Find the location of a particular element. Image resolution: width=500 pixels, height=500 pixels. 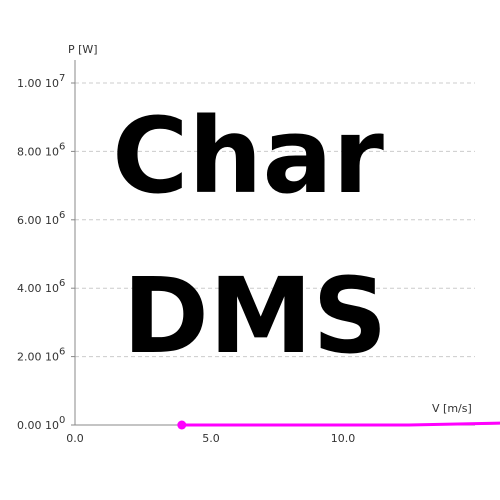

chart-markers is located at coordinates (182, 425).